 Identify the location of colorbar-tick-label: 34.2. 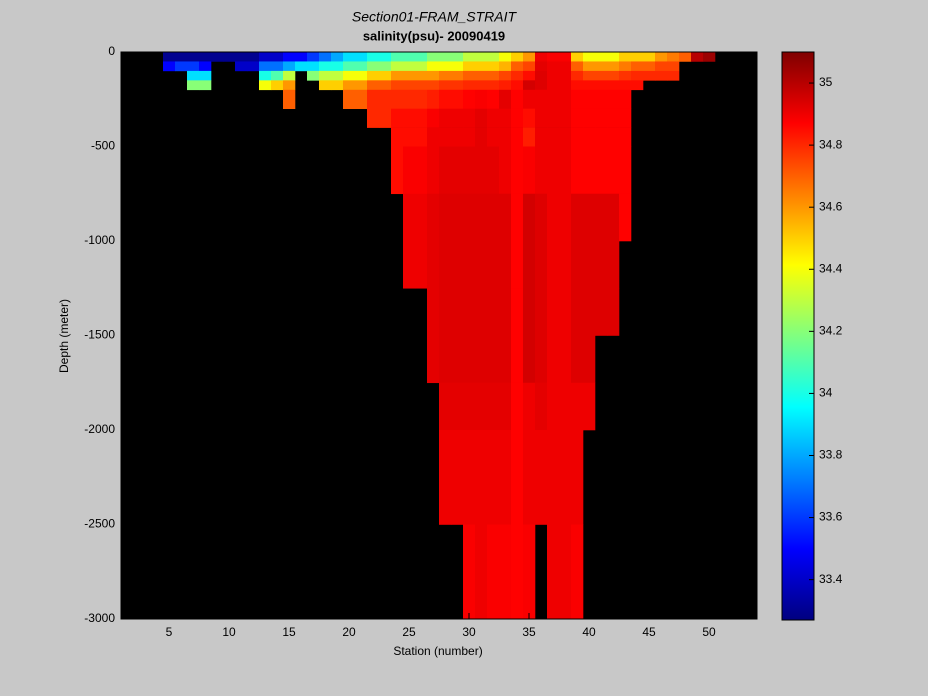
(831, 331).